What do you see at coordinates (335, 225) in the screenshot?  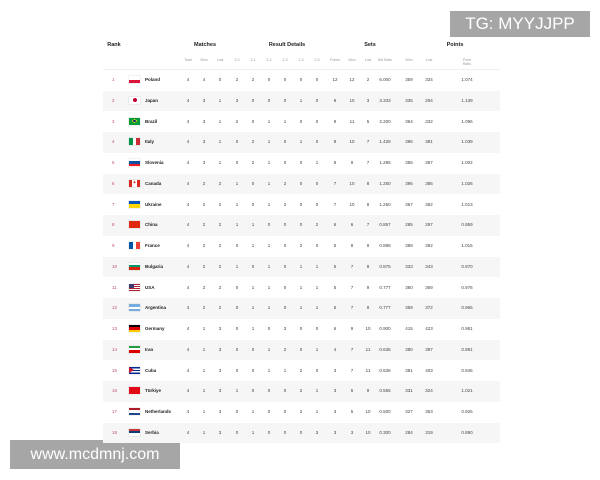 I see `cell-points: 6` at bounding box center [335, 225].